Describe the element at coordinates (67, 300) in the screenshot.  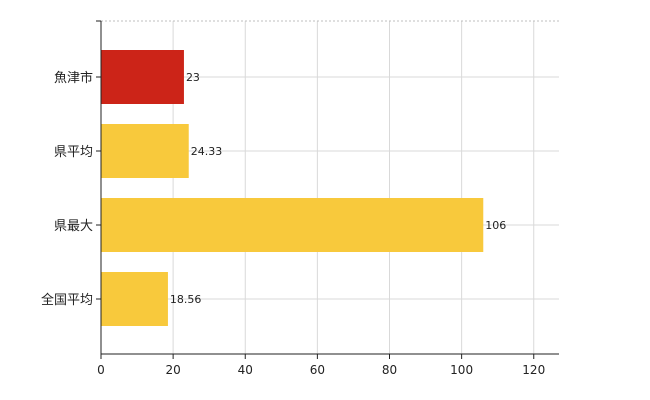
I see `category-label-4: 全国平均` at that location.